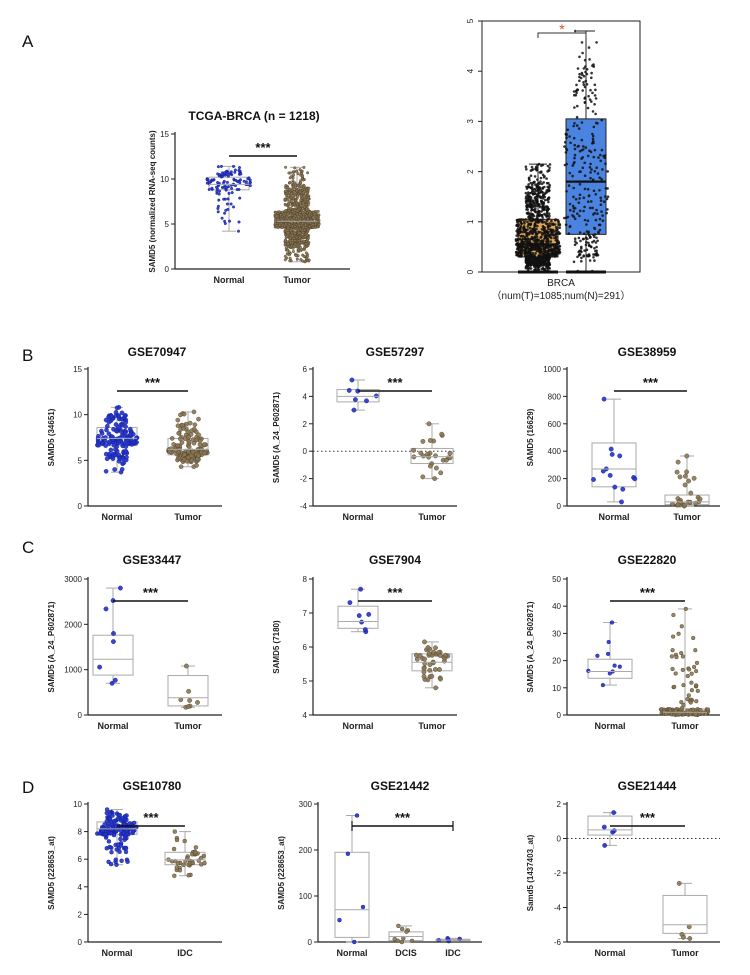 The image size is (750, 975). What do you see at coordinates (556, 688) in the screenshot?
I see `y-tick-label: 10` at bounding box center [556, 688].